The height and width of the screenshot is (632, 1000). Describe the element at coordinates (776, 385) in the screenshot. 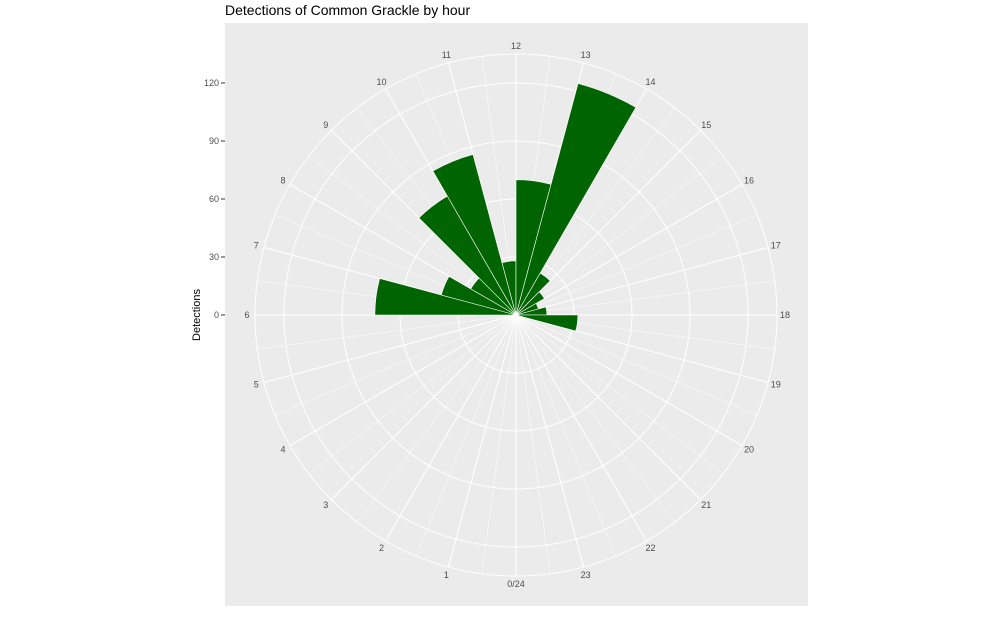

I see `hour-label-19: 19` at that location.